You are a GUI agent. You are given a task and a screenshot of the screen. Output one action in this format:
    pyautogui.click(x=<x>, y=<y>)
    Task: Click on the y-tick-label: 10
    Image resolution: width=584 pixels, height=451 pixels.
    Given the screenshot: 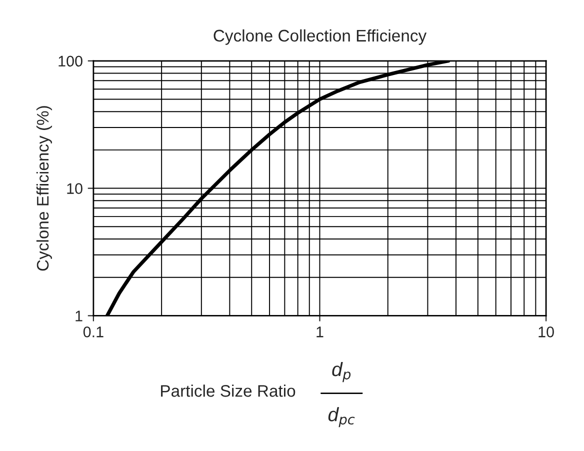 What is the action you would take?
    pyautogui.click(x=74, y=188)
    